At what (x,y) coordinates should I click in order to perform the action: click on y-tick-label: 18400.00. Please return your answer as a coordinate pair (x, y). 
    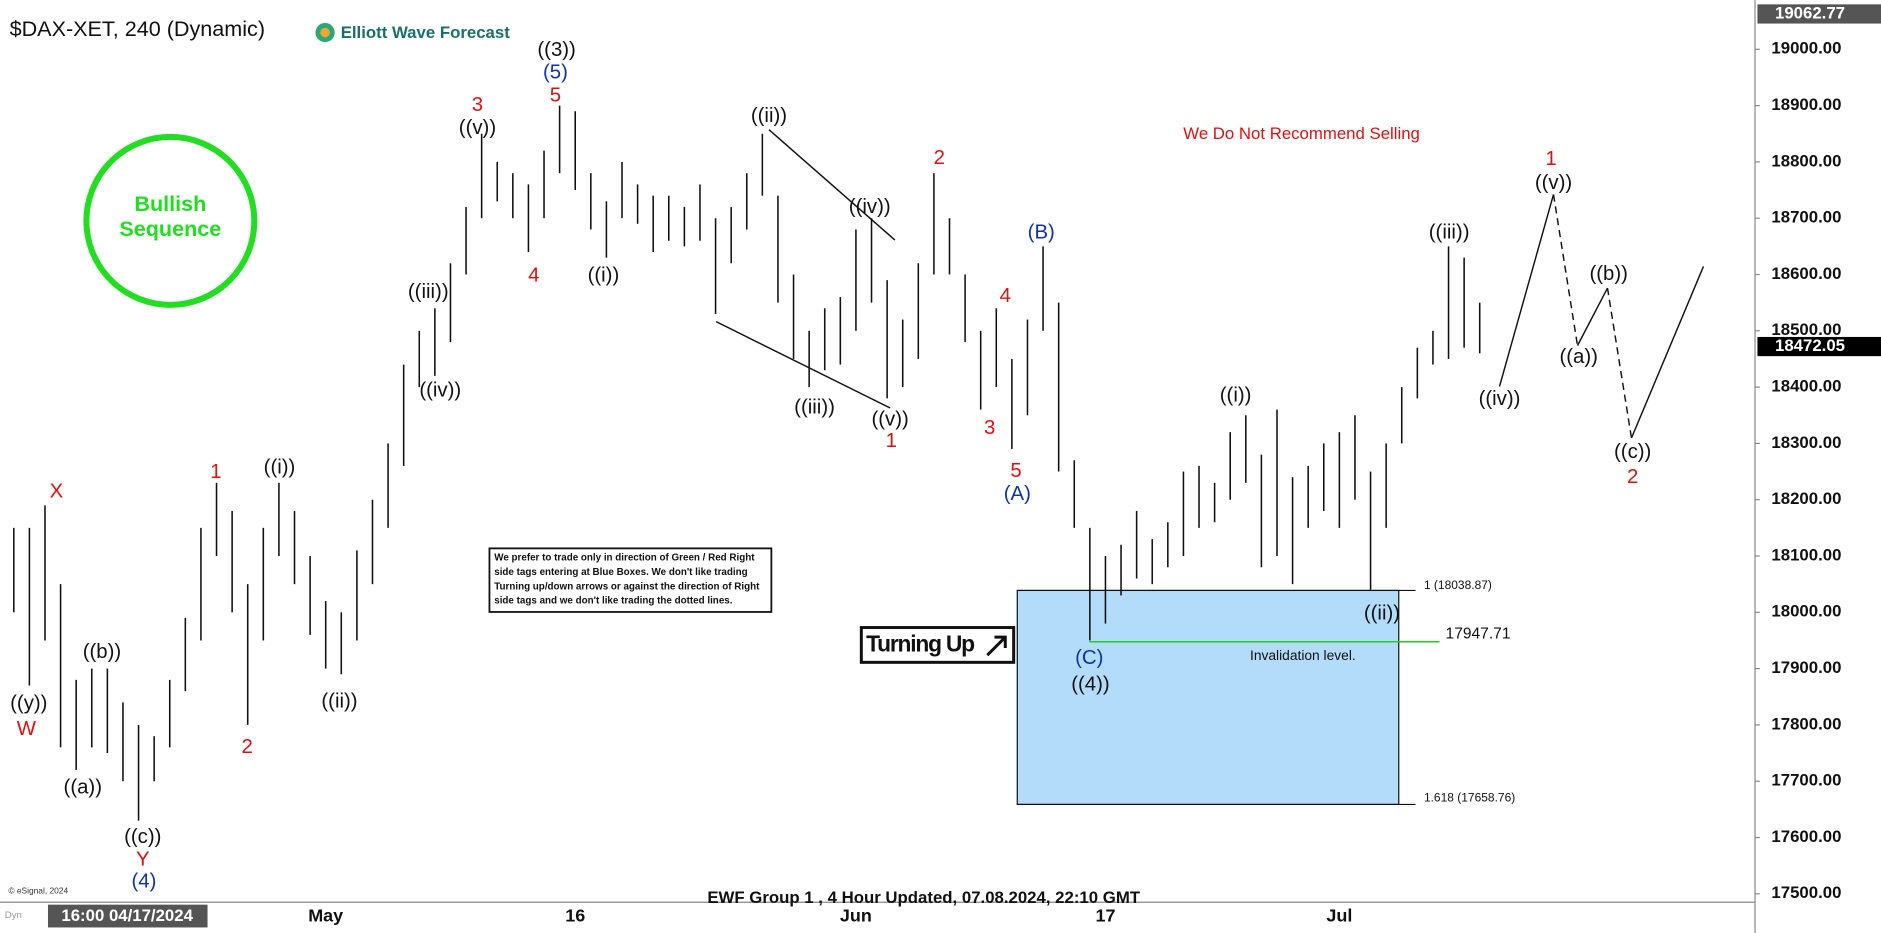
    Looking at the image, I should click on (1806, 386).